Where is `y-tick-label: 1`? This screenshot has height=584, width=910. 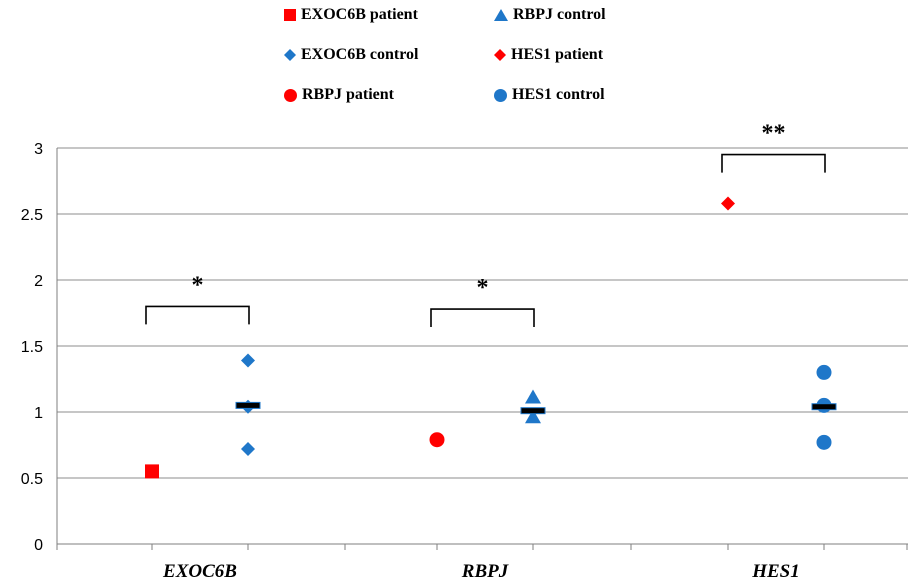 y-tick-label: 1 is located at coordinates (38, 413).